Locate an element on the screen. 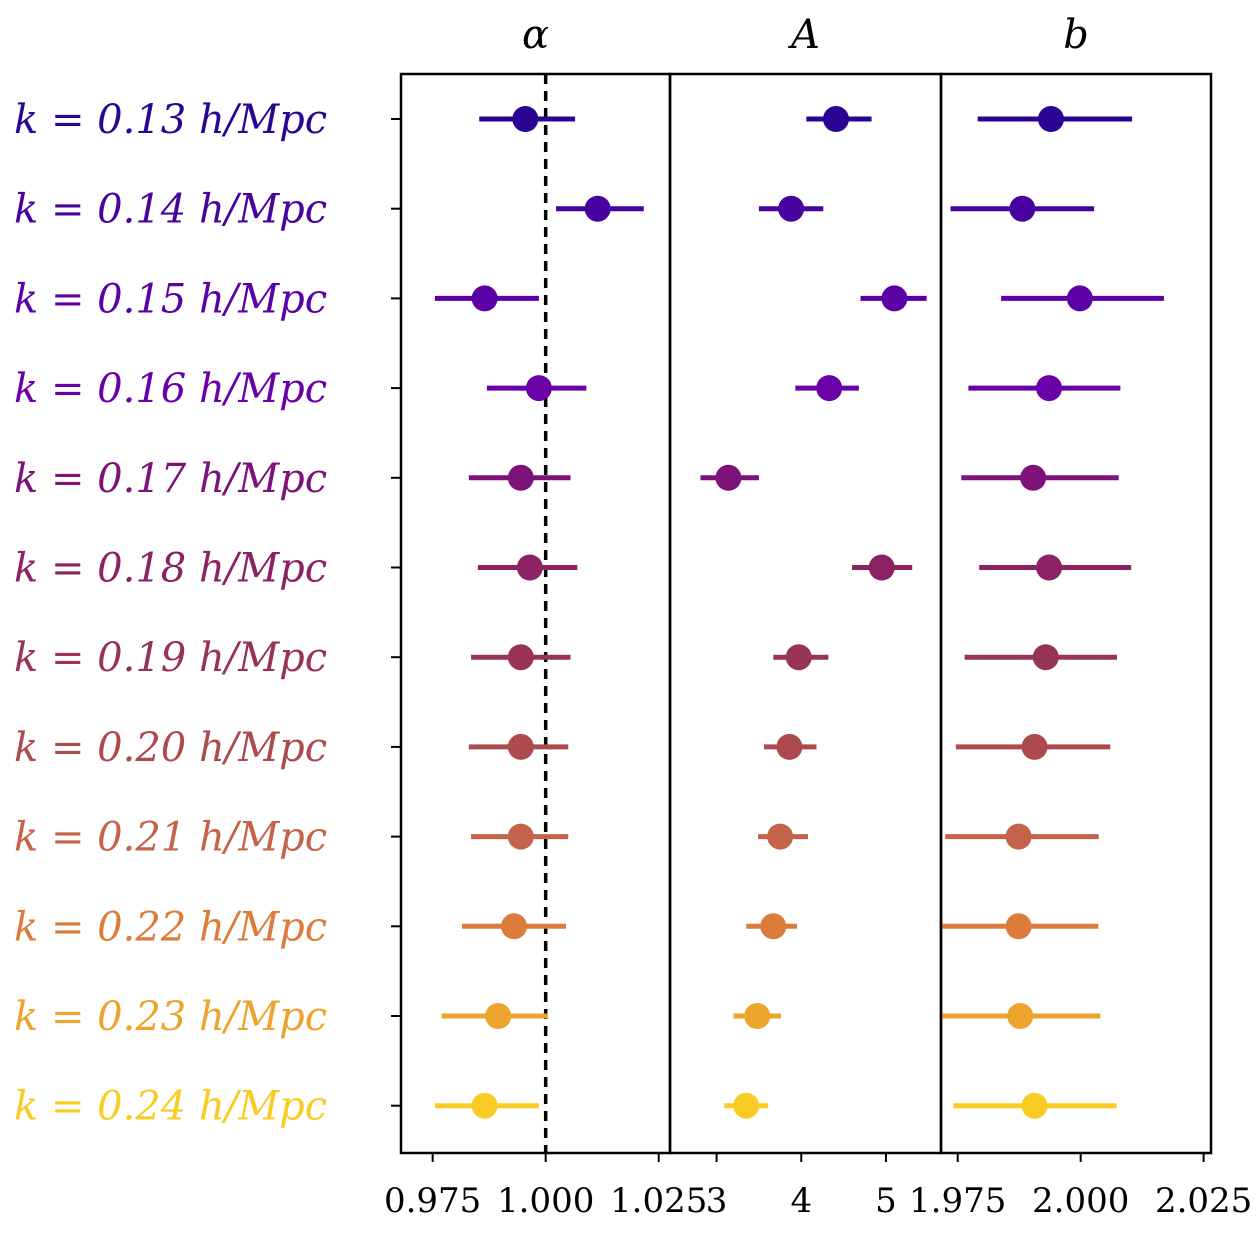 Image resolution: width=1258 pixels, height=1235 pixels. row-label: k = 0.14 h/Mpc is located at coordinates (170, 210).